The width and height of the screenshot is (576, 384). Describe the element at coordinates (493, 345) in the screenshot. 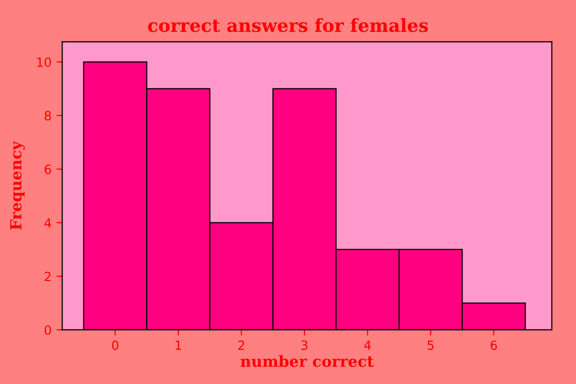

I see `x-tick-label: 6` at that location.